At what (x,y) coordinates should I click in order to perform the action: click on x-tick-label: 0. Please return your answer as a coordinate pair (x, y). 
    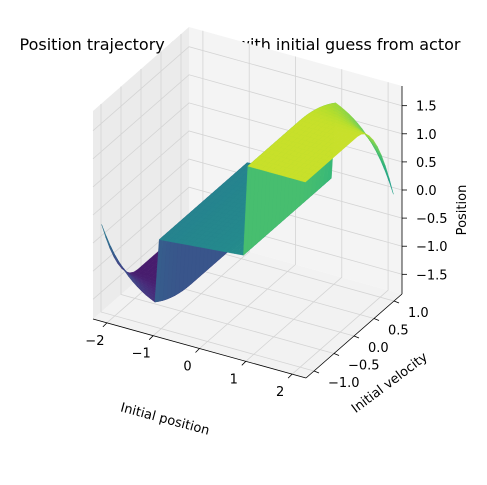
    Looking at the image, I should click on (187, 367).